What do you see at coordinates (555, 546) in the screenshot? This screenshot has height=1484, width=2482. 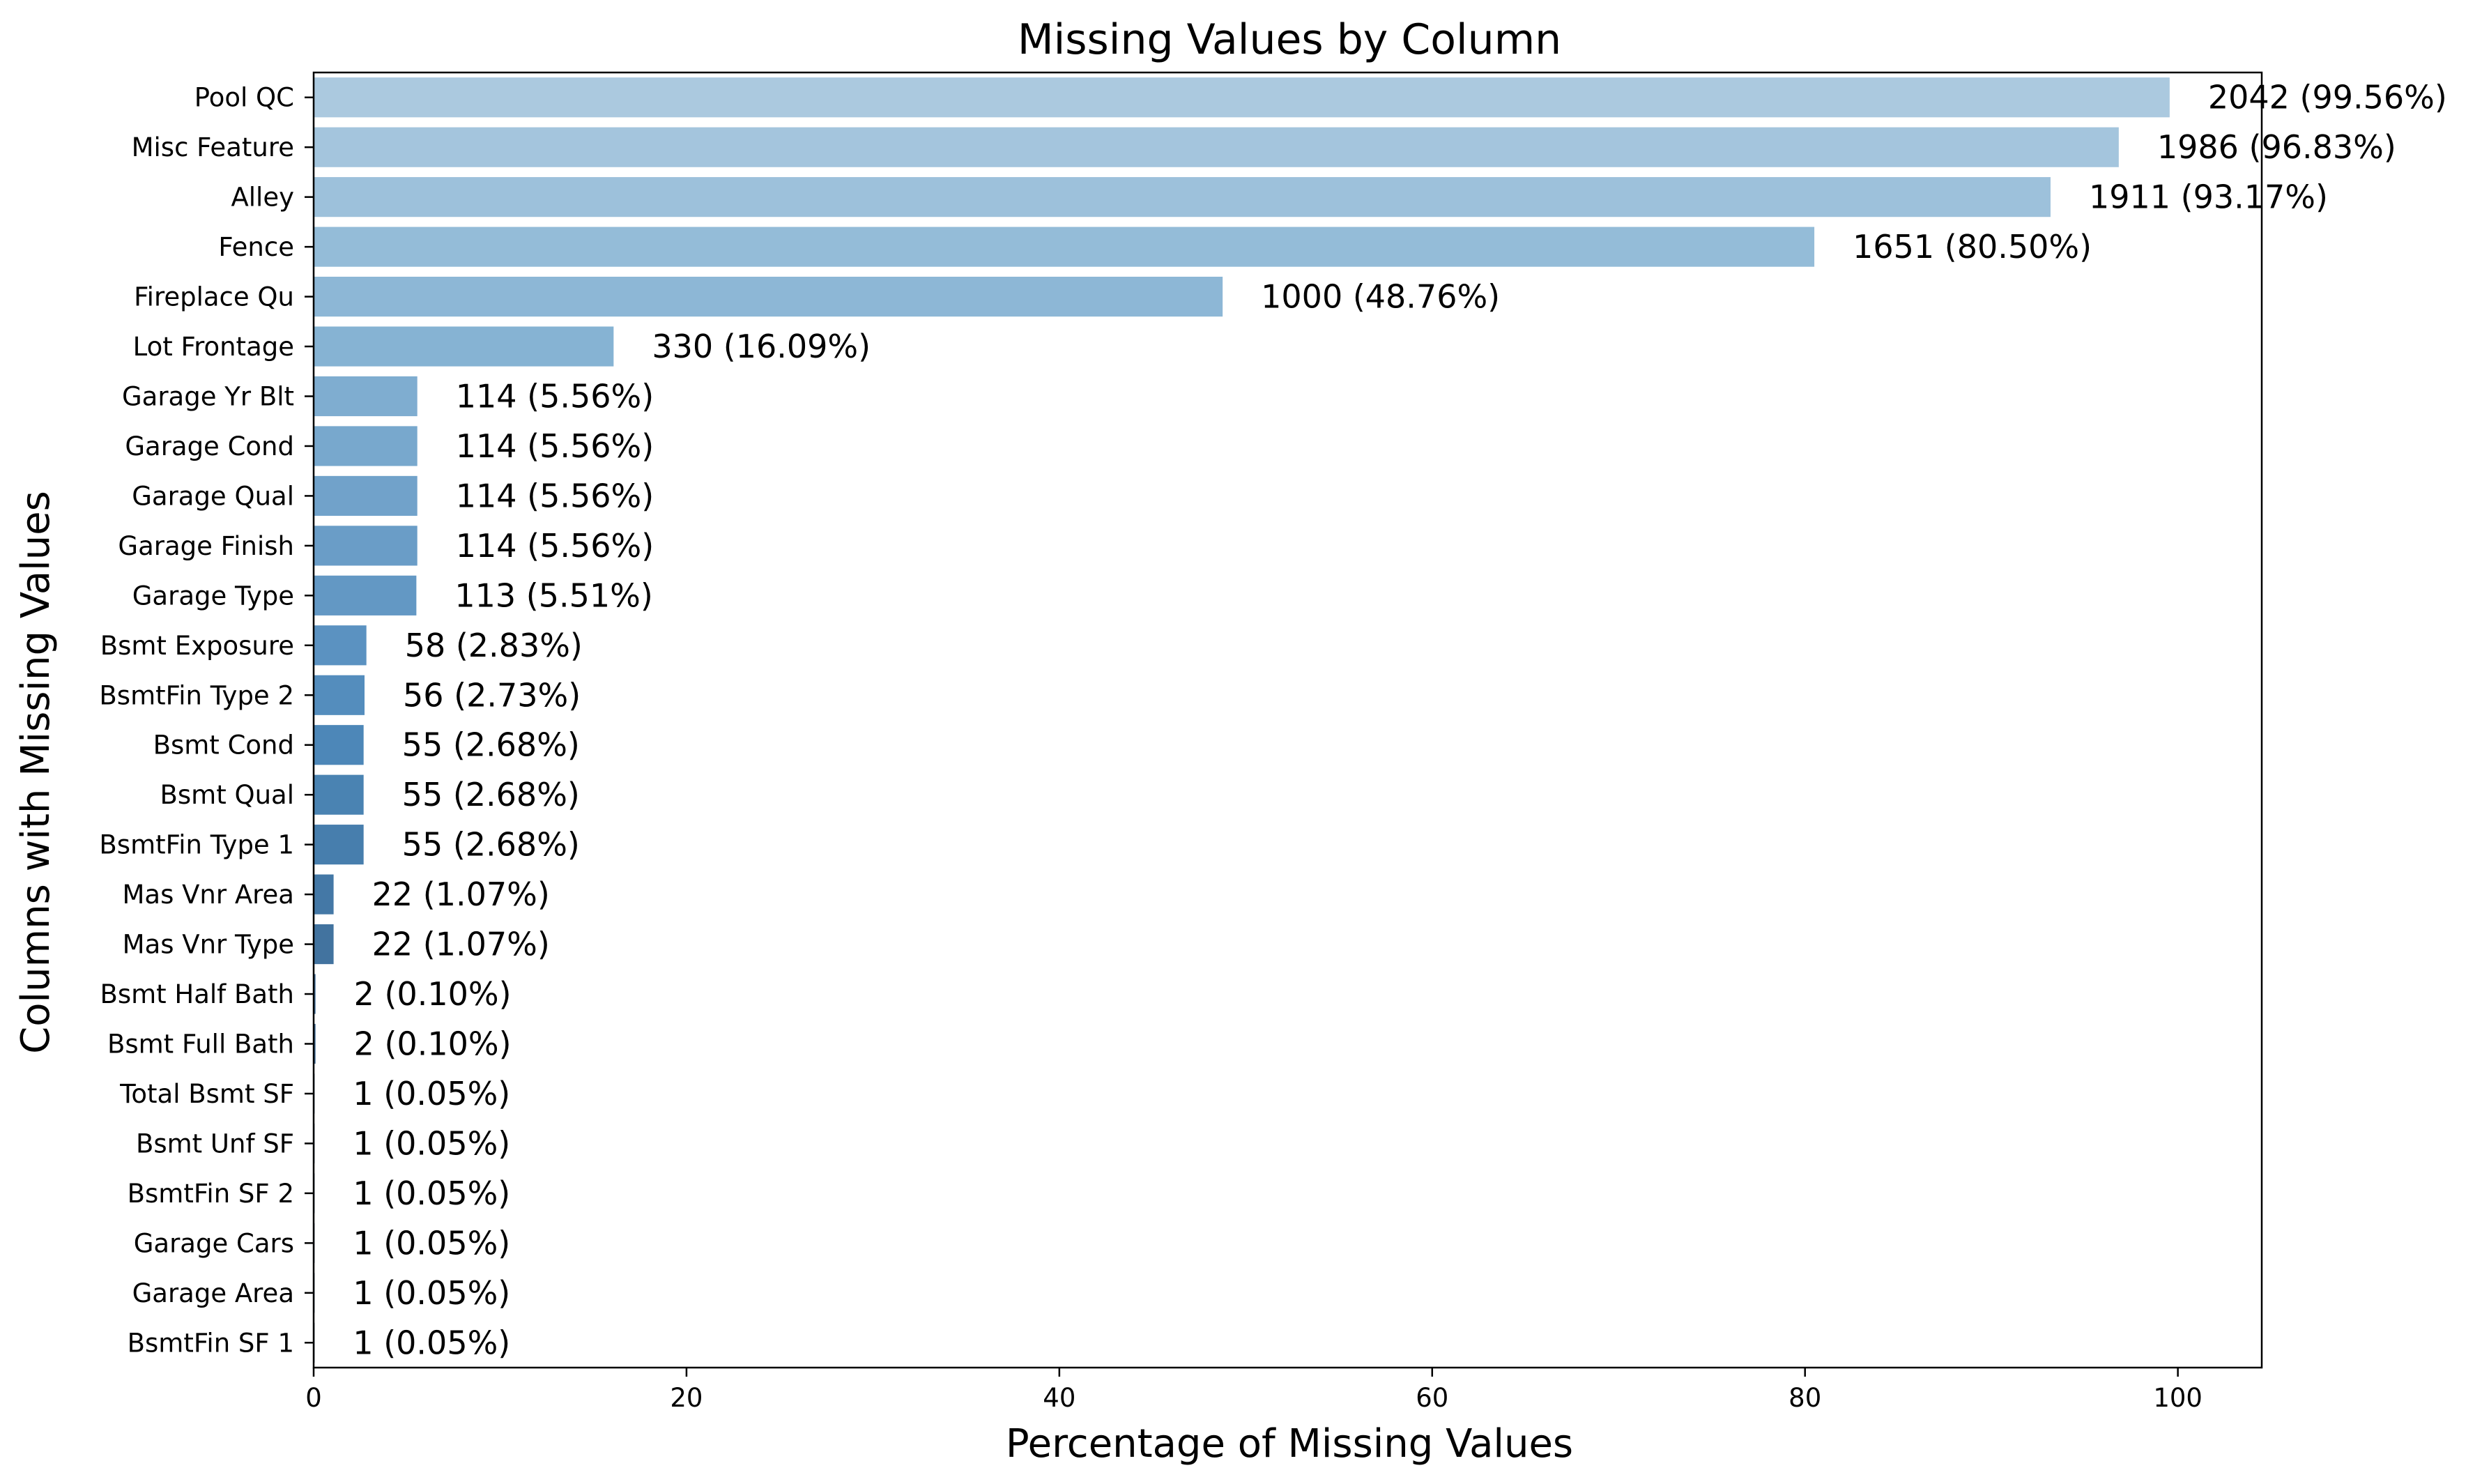 I see `data-label-9: 114 (5.56%)` at bounding box center [555, 546].